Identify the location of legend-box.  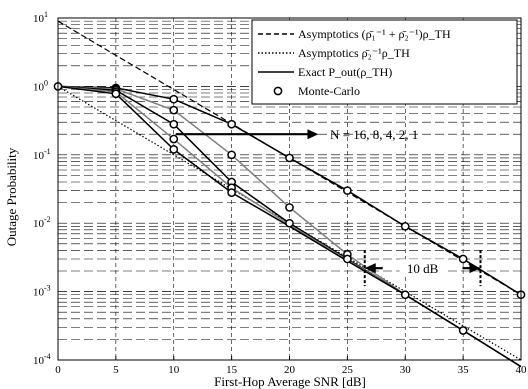
(384, 62).